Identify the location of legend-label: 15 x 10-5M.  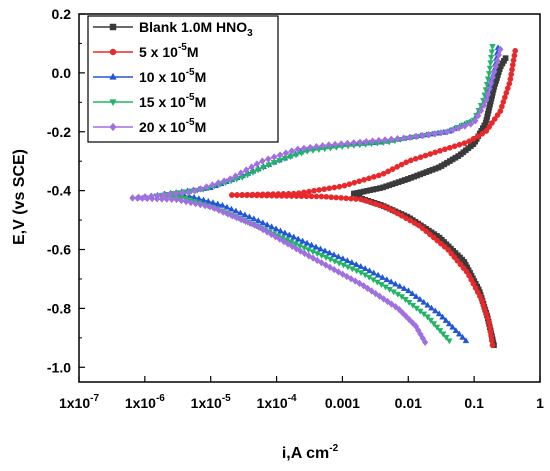
(172, 101).